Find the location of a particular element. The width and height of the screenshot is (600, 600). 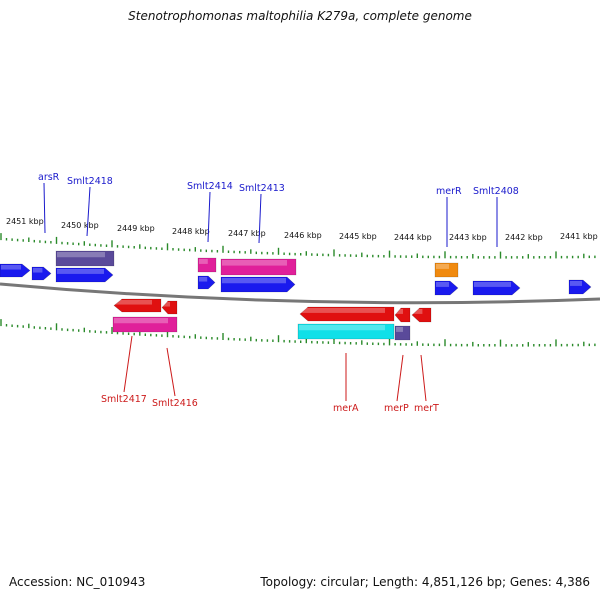

feature-track is located at coordinates (296, 295).